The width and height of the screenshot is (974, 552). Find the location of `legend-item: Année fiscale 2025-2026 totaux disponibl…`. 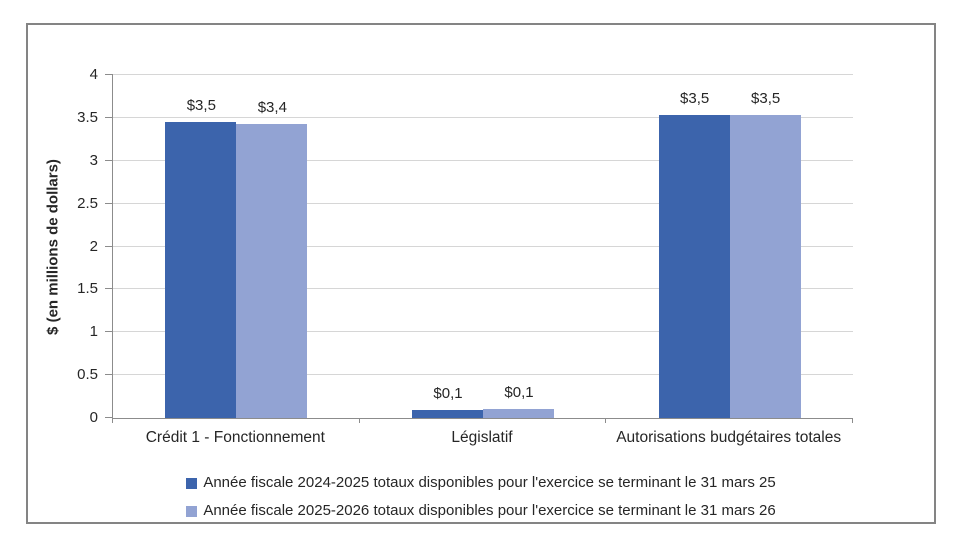

legend-item: Année fiscale 2025-2026 totaux disponibl… is located at coordinates (481, 511).